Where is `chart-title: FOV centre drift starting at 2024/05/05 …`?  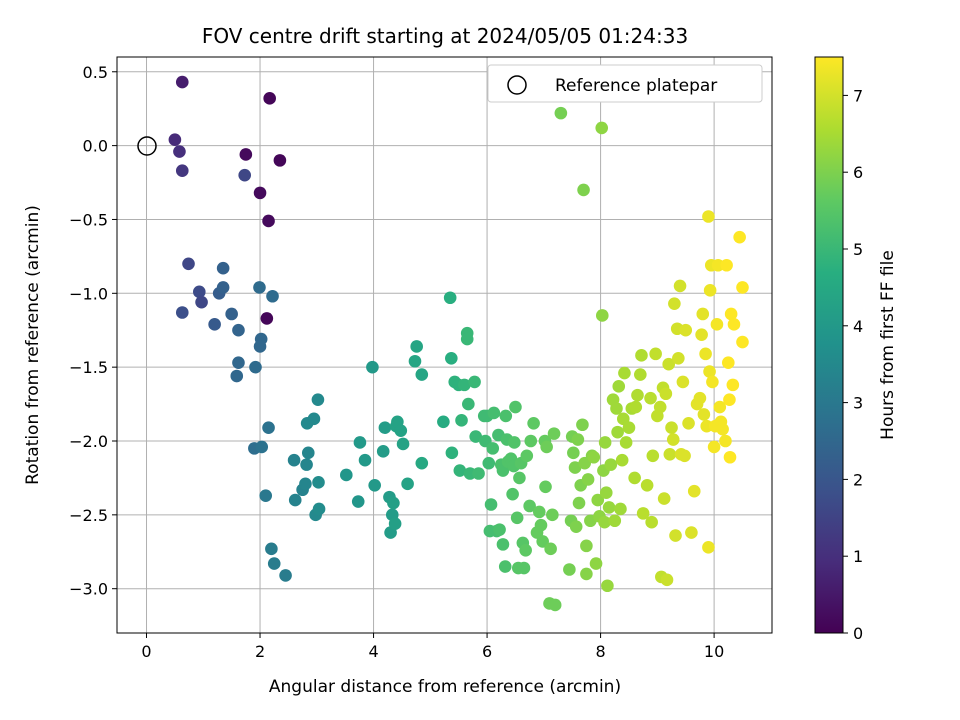 chart-title: FOV centre drift starting at 2024/05/05 … is located at coordinates (445, 36).